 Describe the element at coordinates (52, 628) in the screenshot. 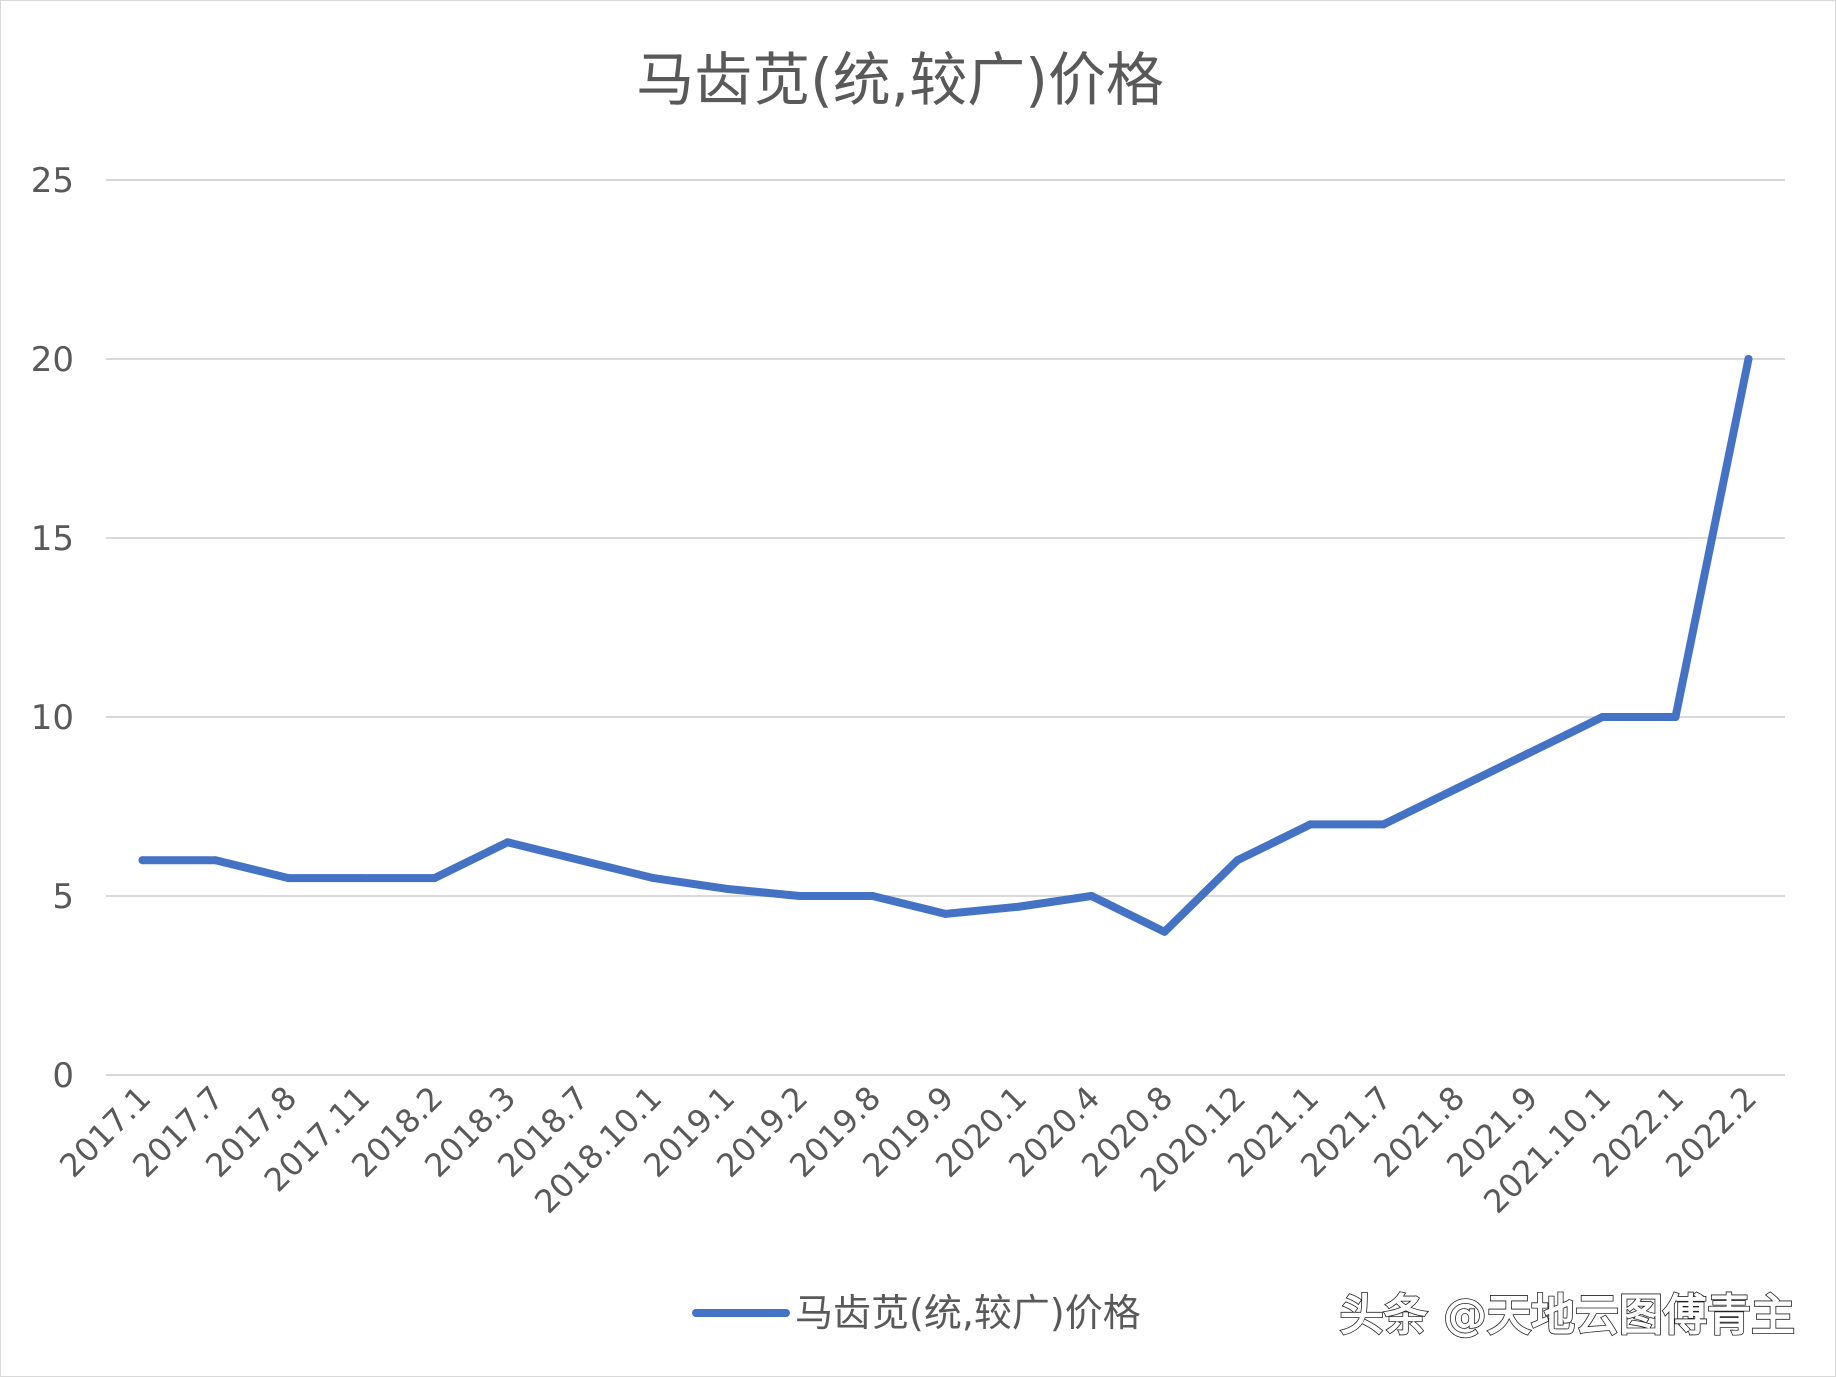

I see `y-axis-ticks: 0 5 10 15 20 25` at that location.